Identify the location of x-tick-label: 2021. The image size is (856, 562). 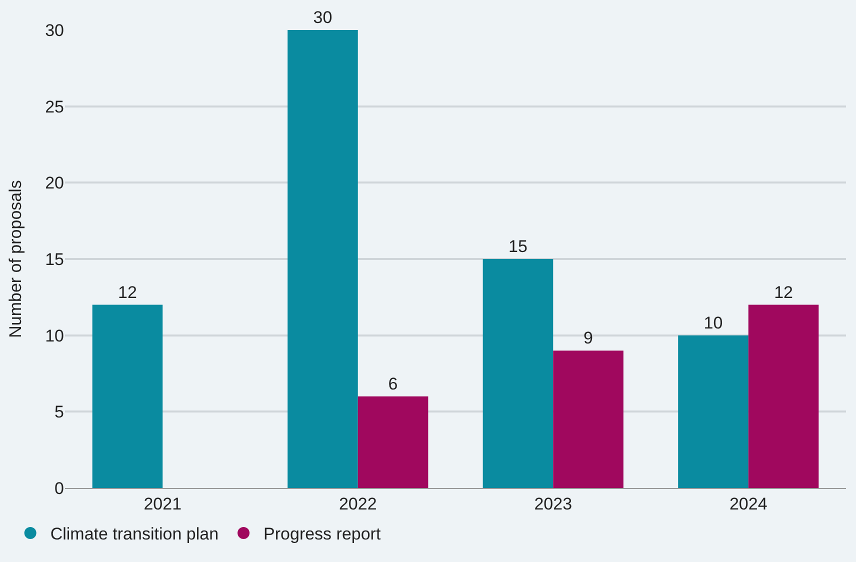
(163, 504).